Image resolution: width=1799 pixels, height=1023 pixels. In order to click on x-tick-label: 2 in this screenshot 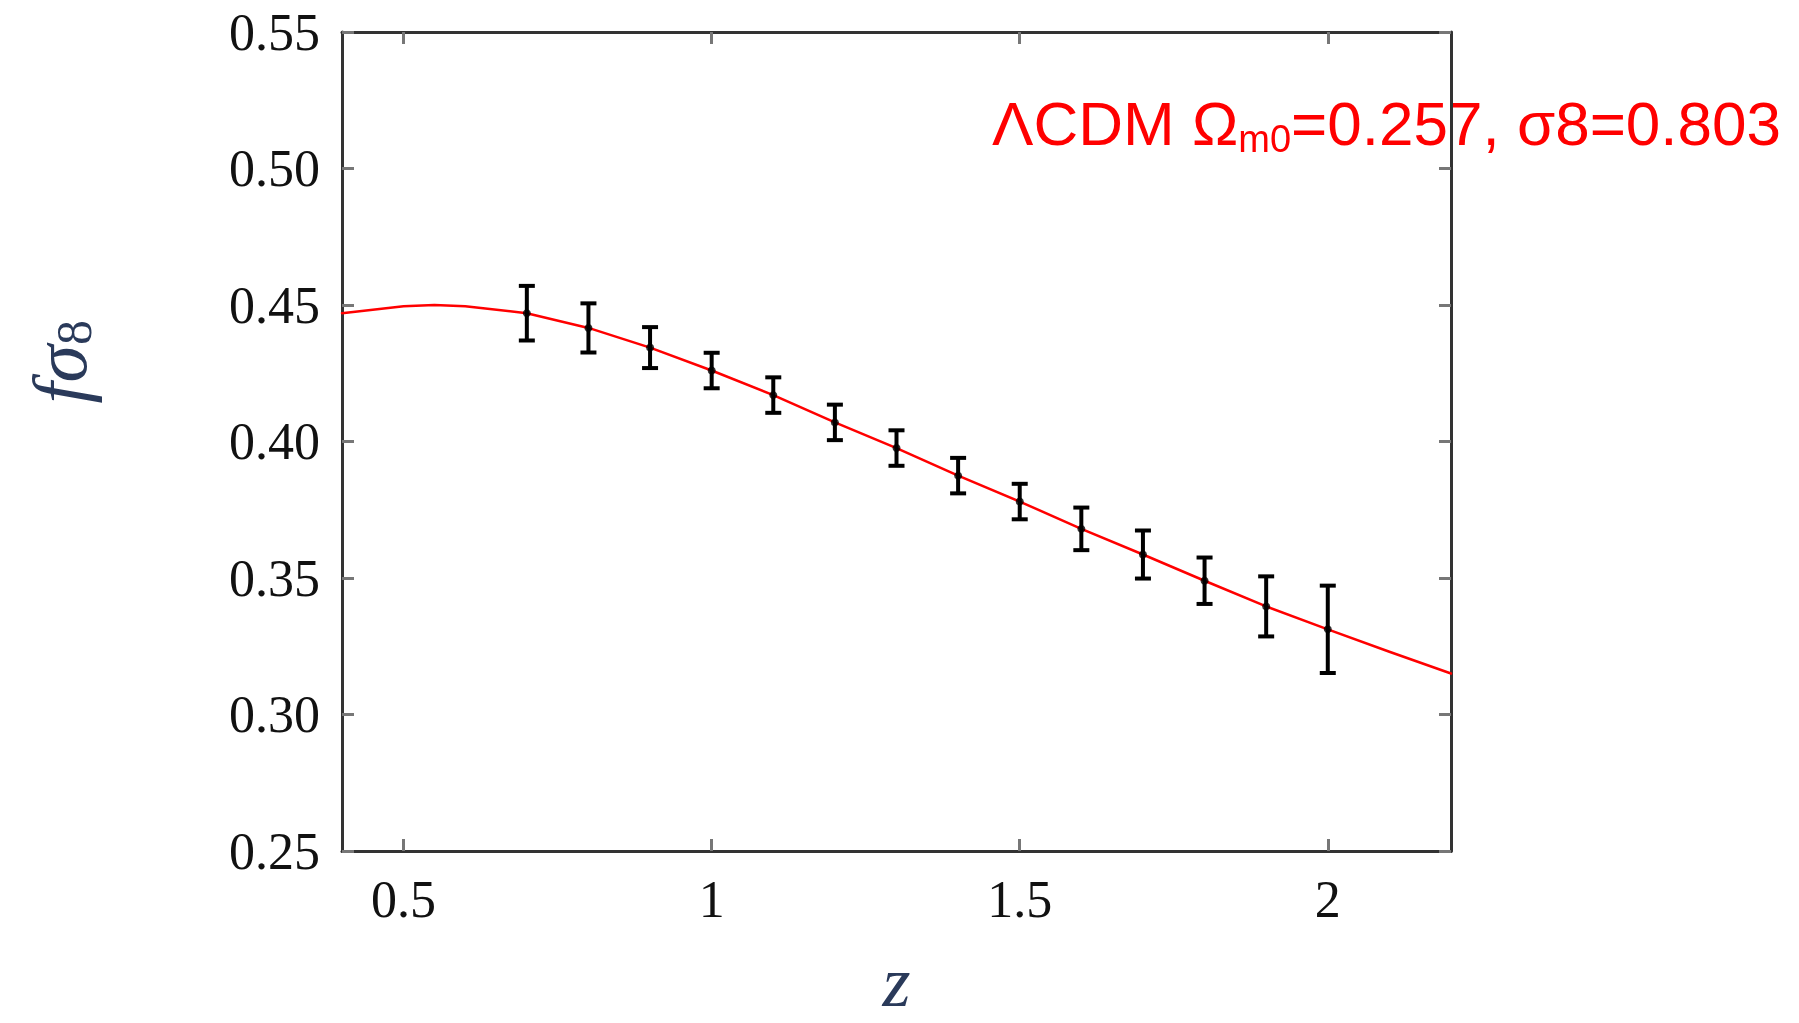, I will do `click(1327, 899)`.